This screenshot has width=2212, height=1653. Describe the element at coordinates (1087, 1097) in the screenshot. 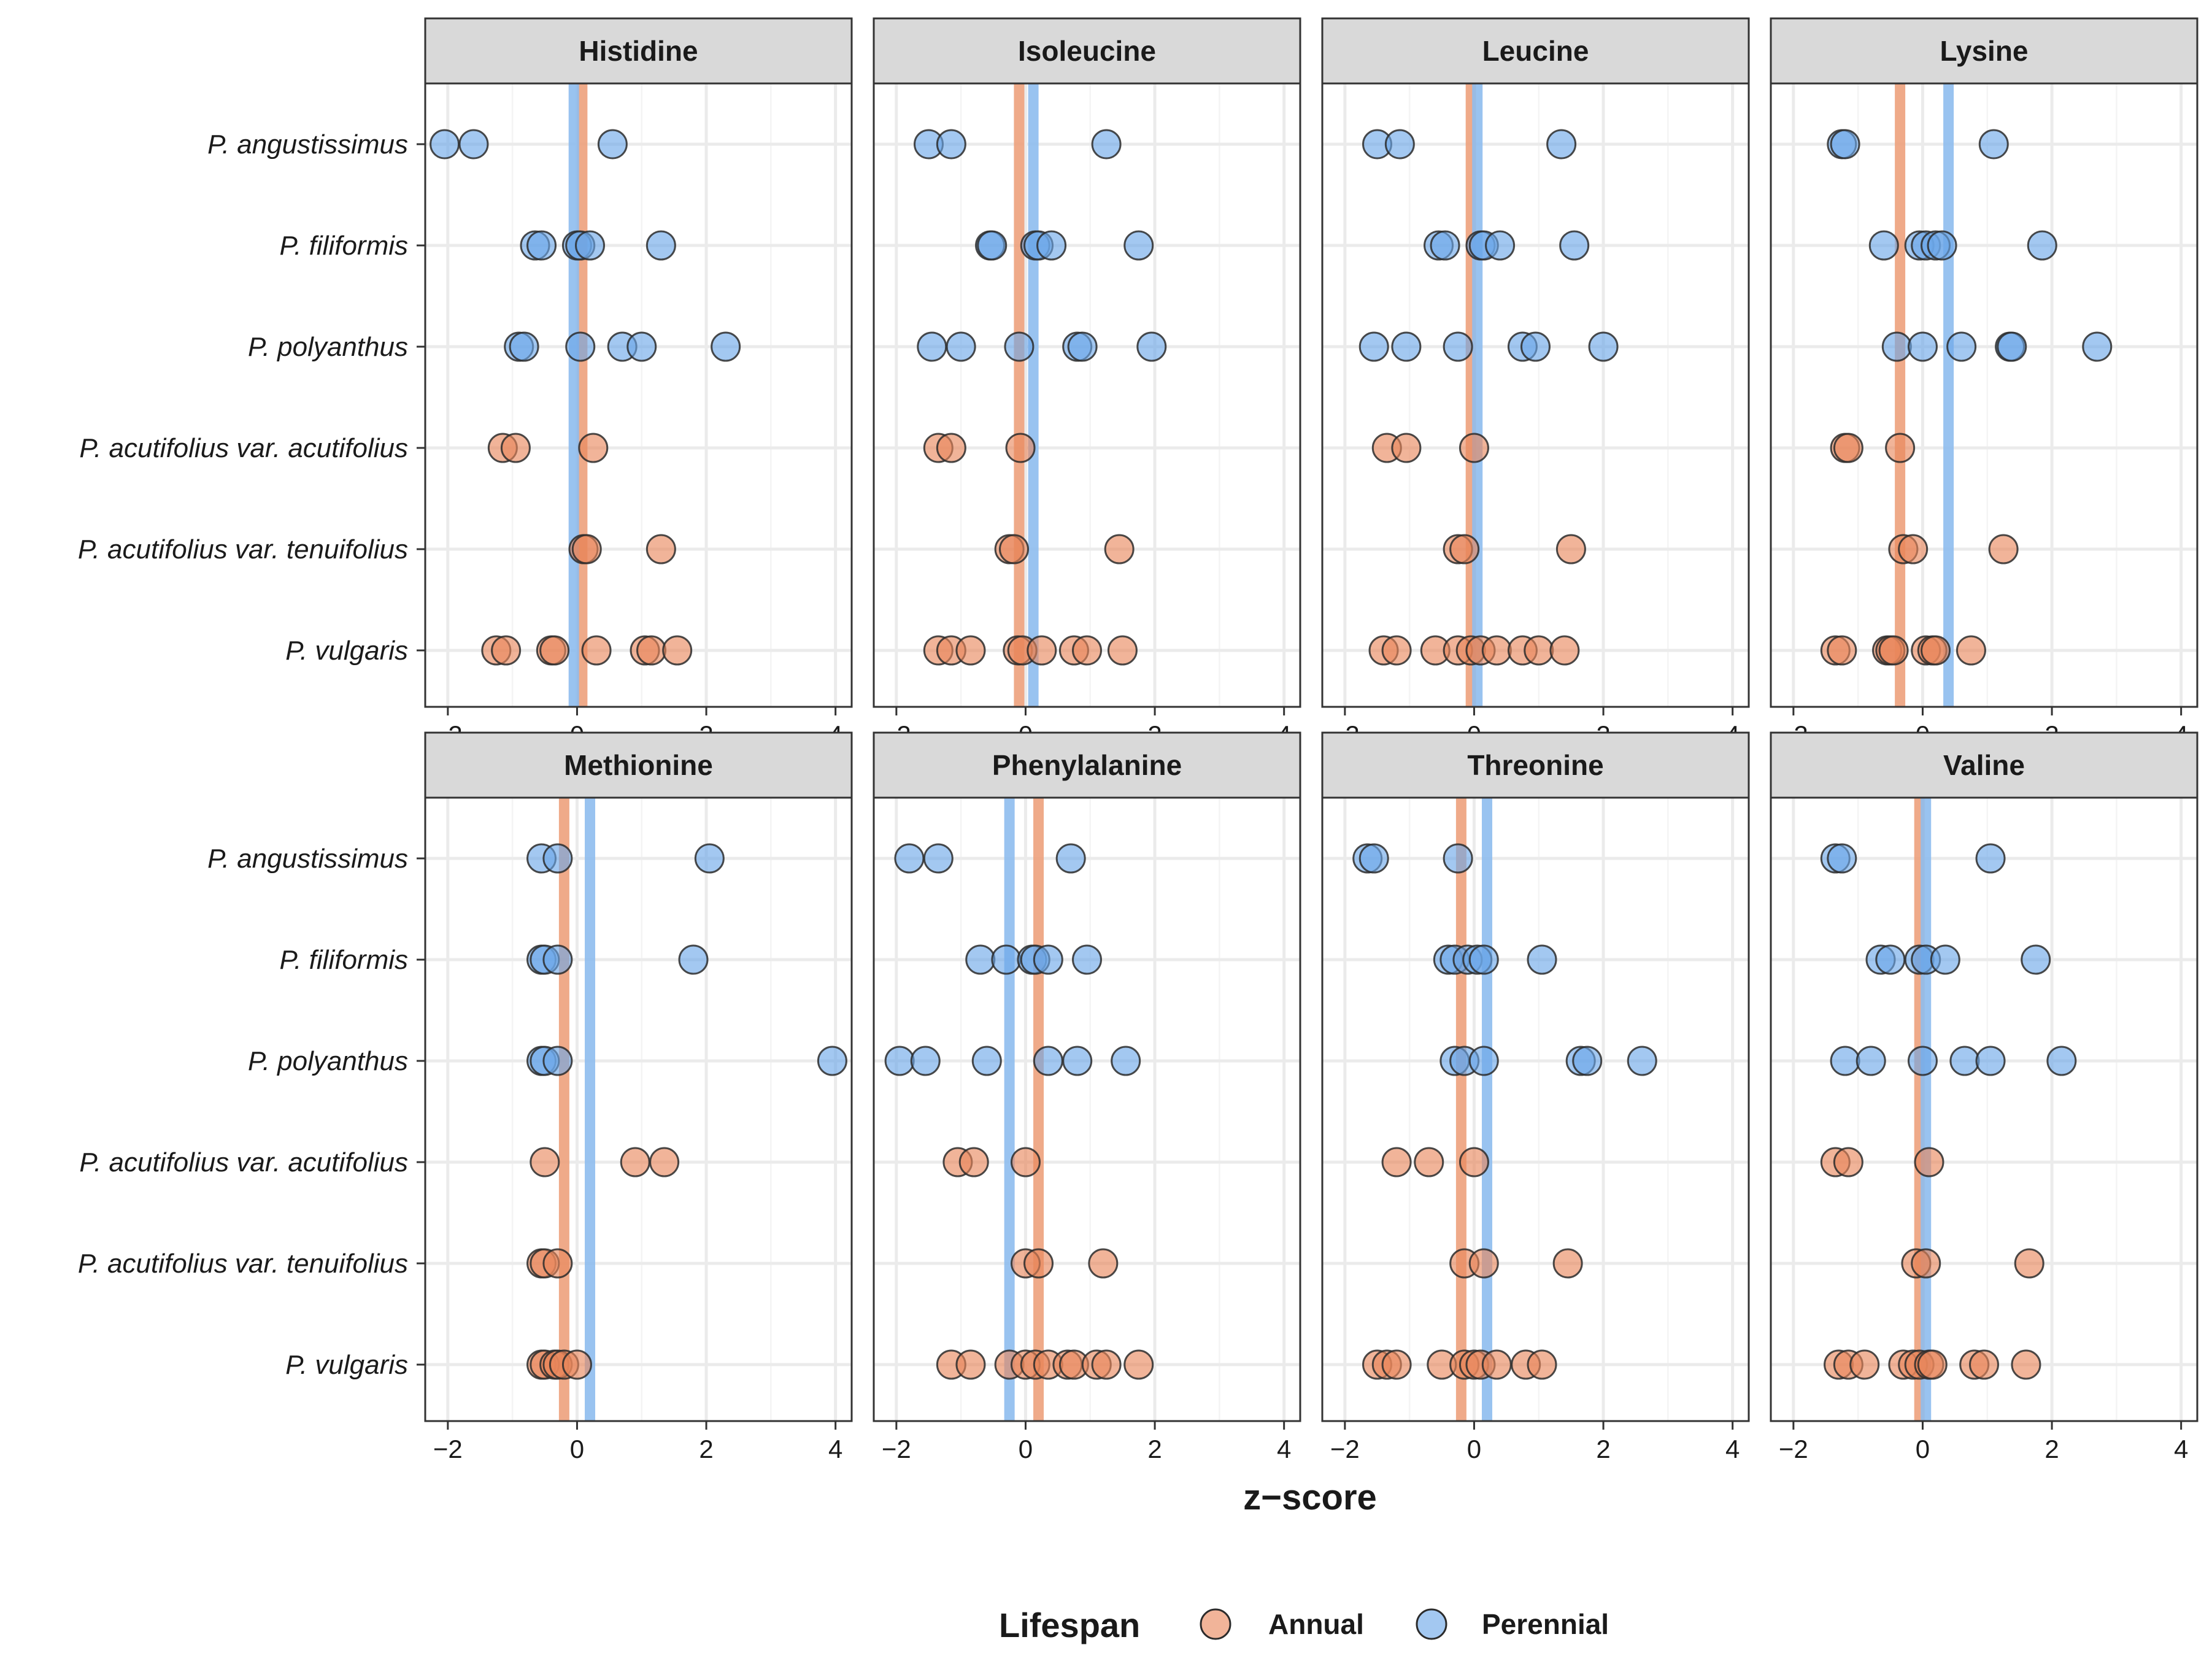

I see `panel-phenylalanine: Phenylalanine −2 0 2 4` at that location.